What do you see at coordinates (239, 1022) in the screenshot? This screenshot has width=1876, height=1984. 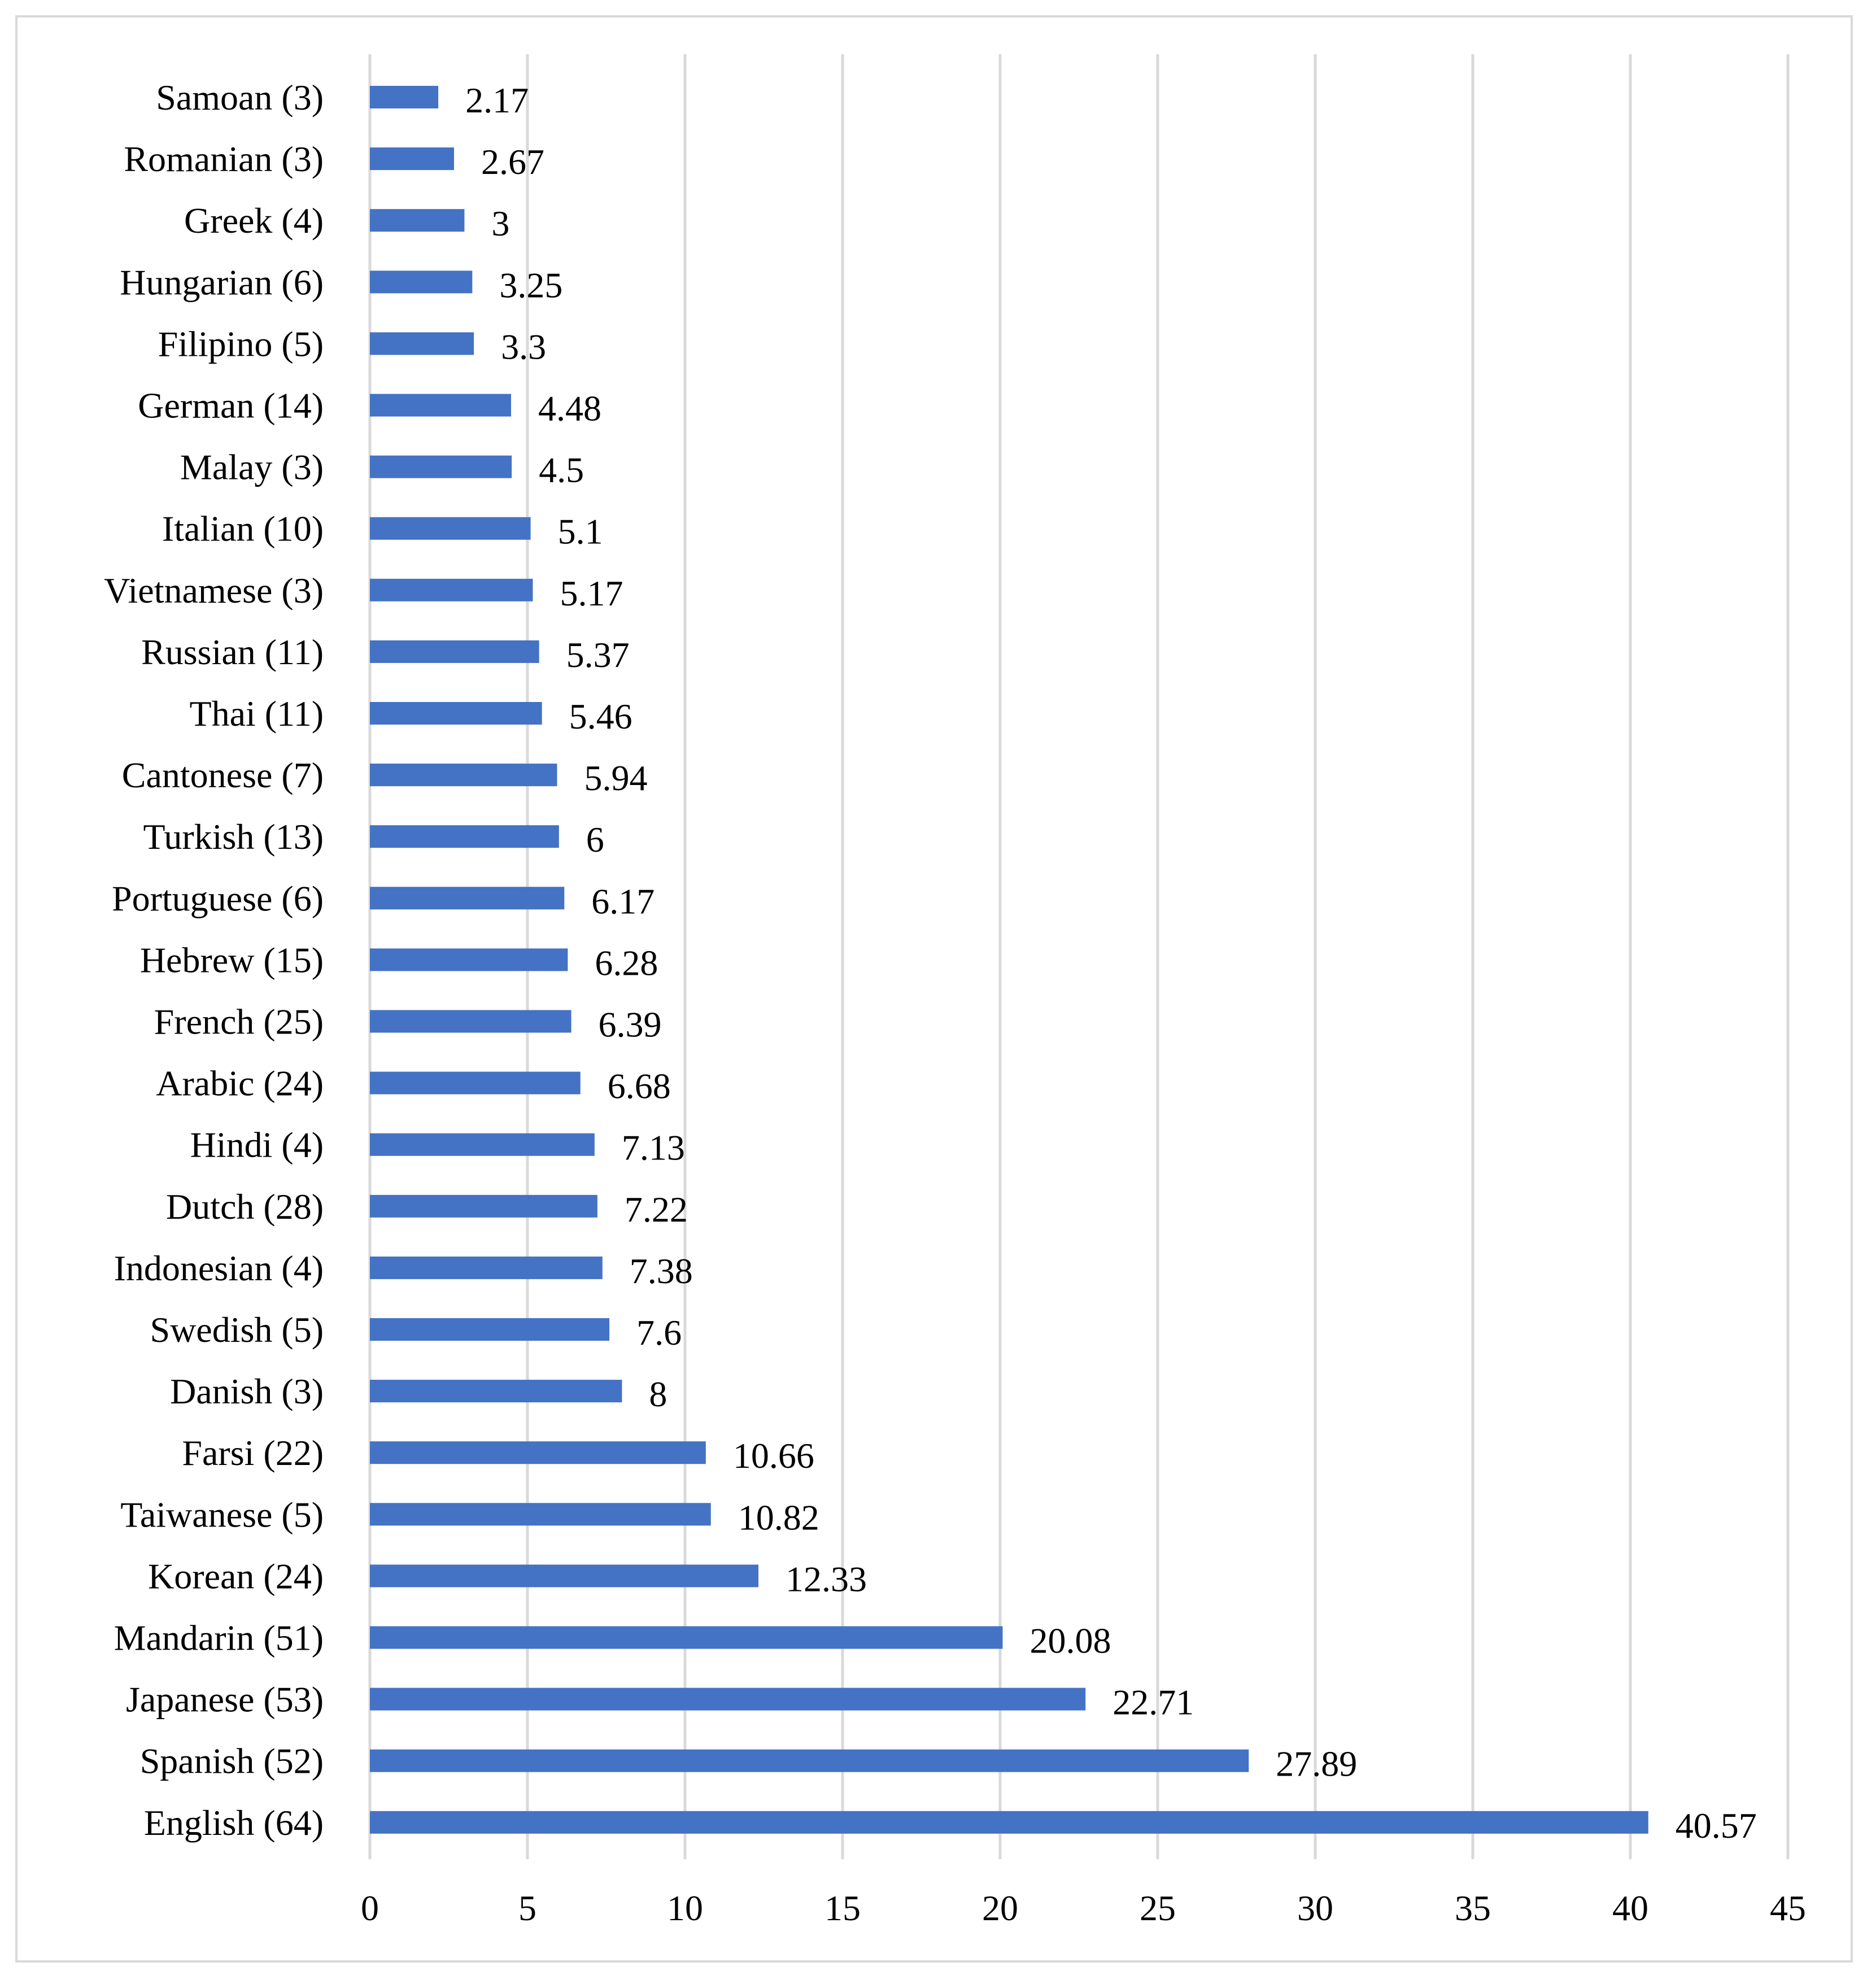 I see `category-label: French (25)` at bounding box center [239, 1022].